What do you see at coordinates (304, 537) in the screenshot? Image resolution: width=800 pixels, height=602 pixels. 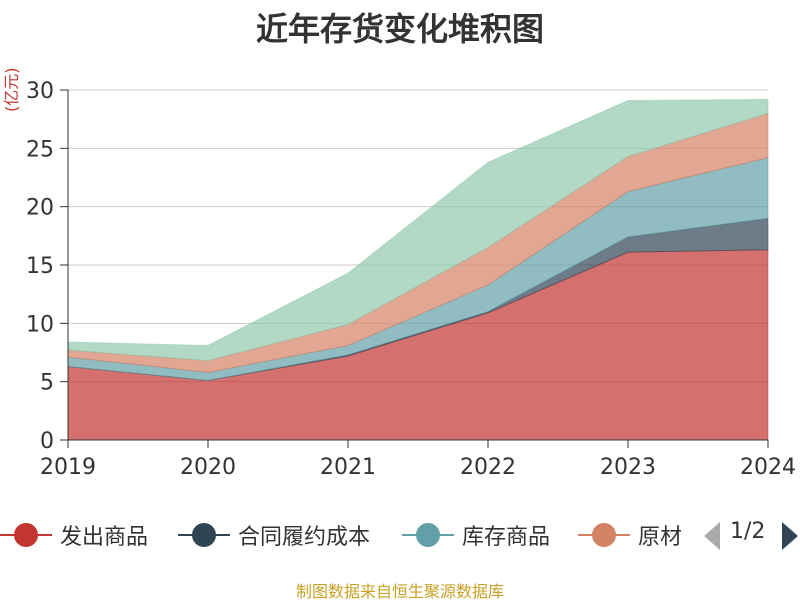 I see `legend-label-hetong: 合同履约成本` at bounding box center [304, 537].